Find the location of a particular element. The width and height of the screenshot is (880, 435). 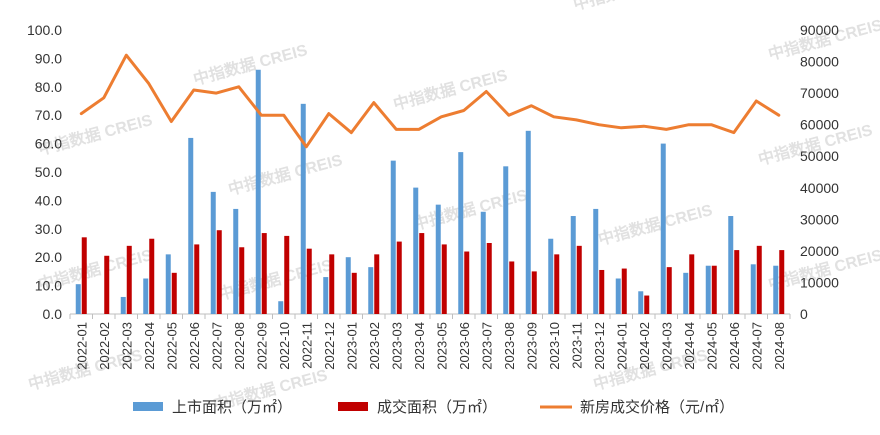

x-tick-label: 2024-01 is located at coordinates (621, 346).